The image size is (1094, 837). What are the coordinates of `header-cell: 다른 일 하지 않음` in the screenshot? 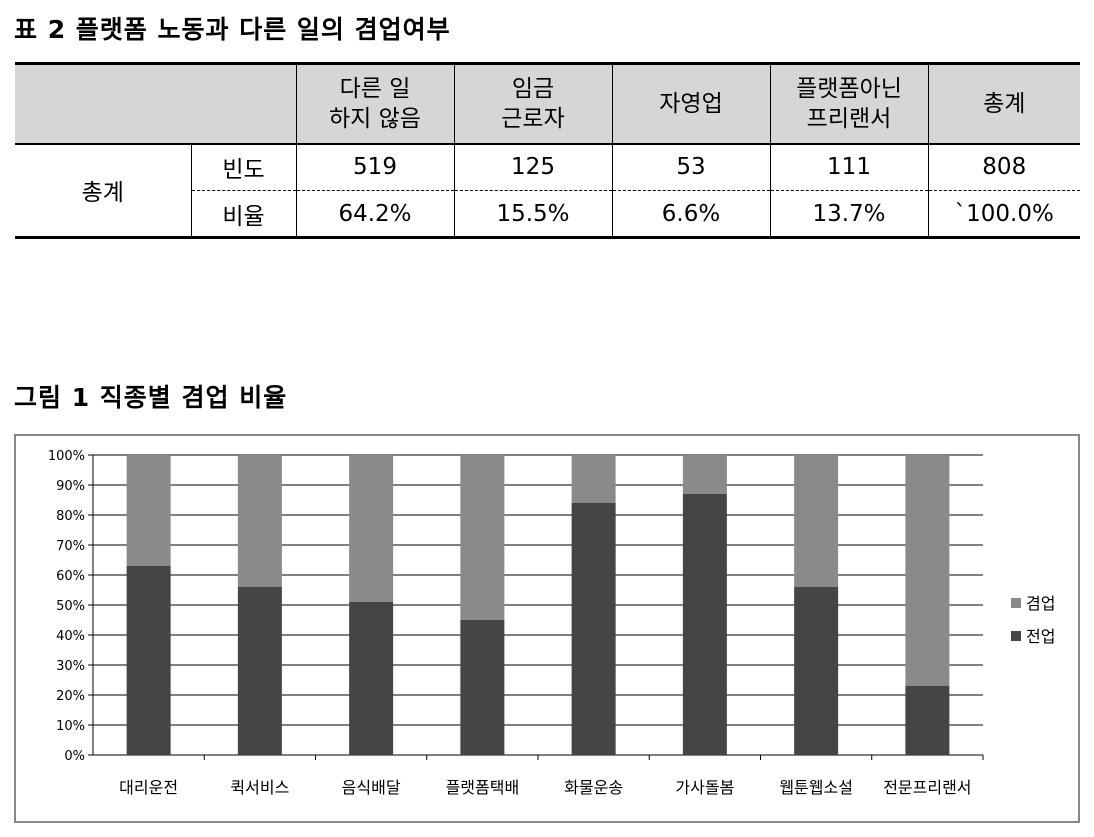 It's located at (374, 103).